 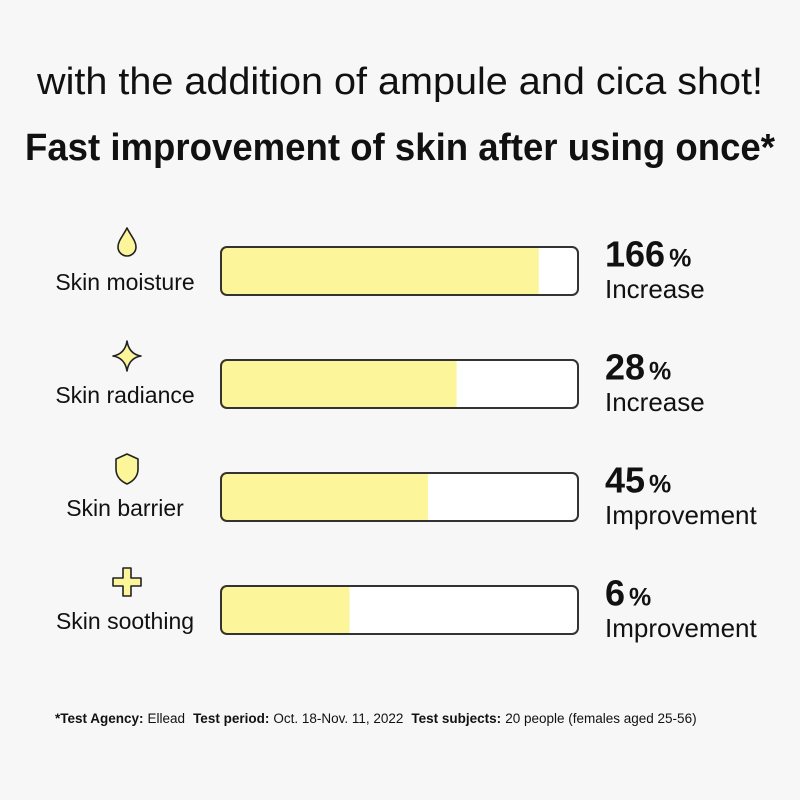 I want to click on value: 6, so click(x=615, y=593).